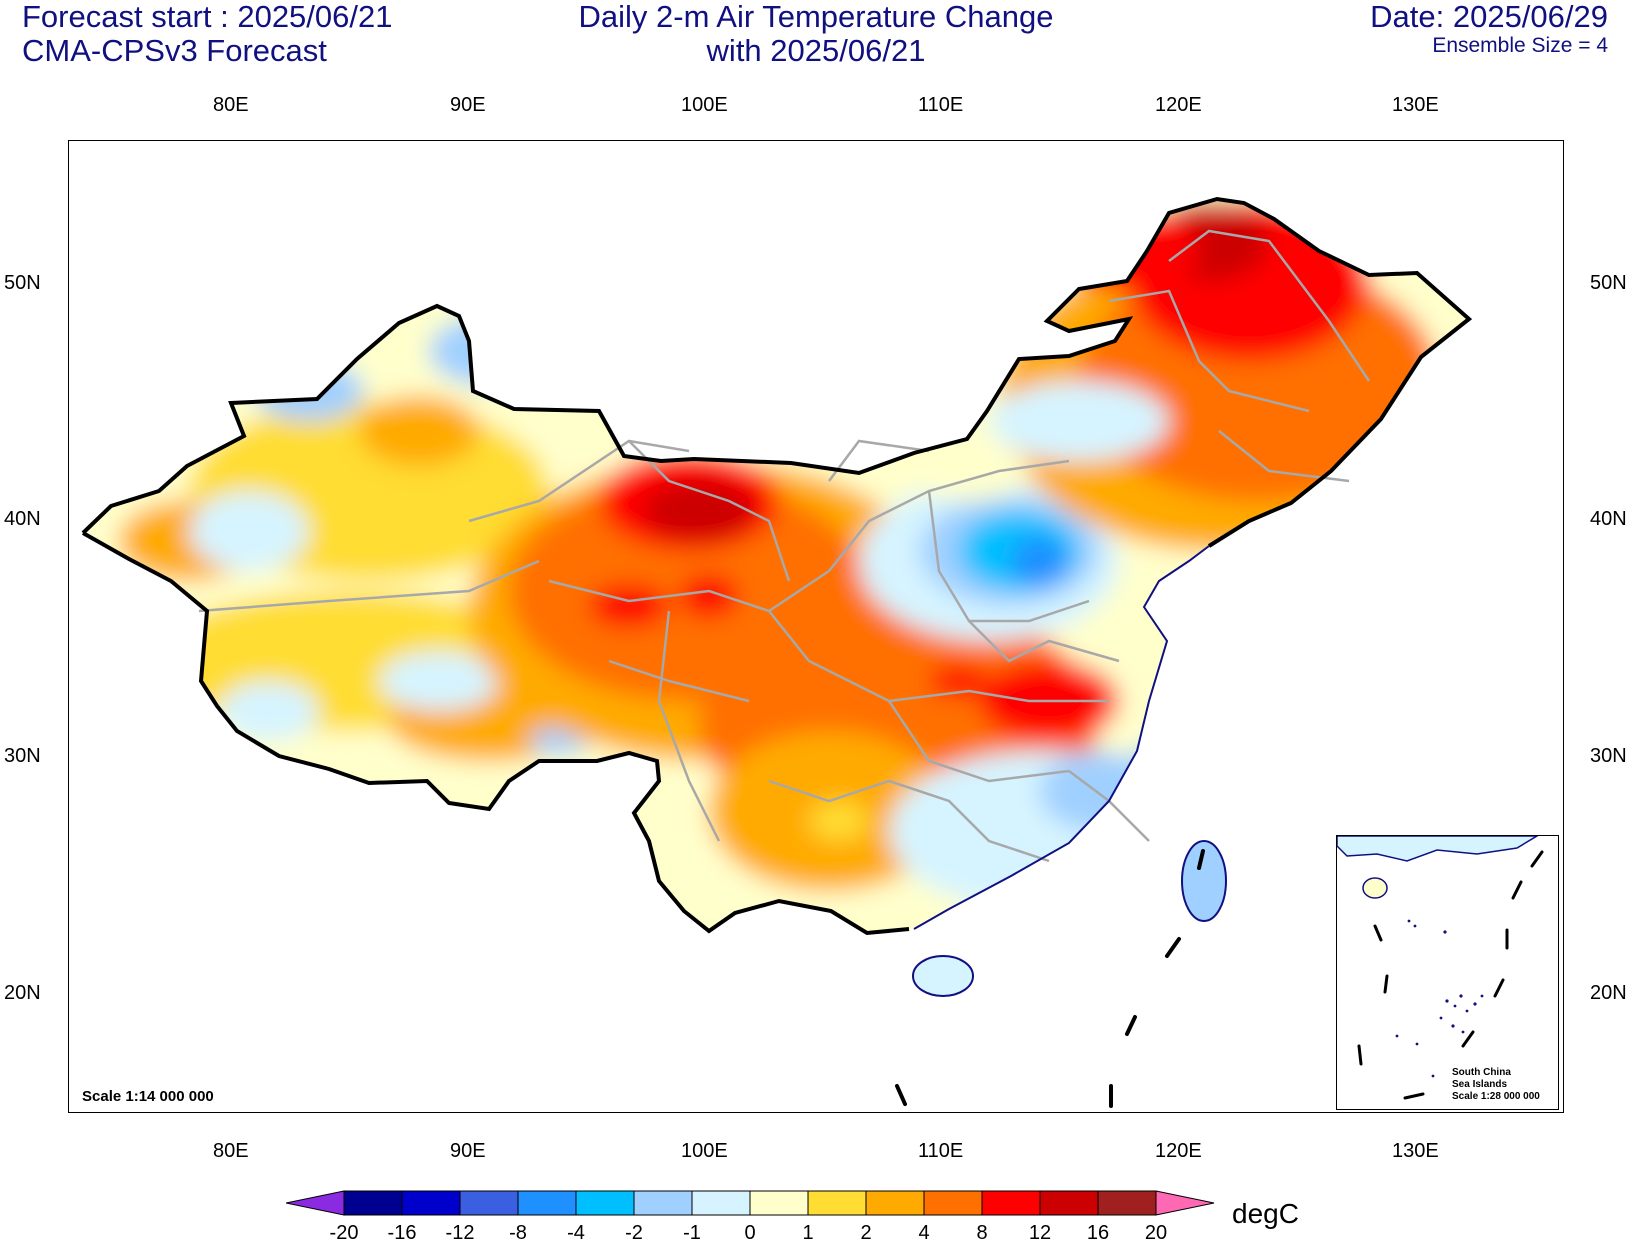  Describe the element at coordinates (634, 1233) in the screenshot. I see `colorbar-tick-label: -2` at that location.